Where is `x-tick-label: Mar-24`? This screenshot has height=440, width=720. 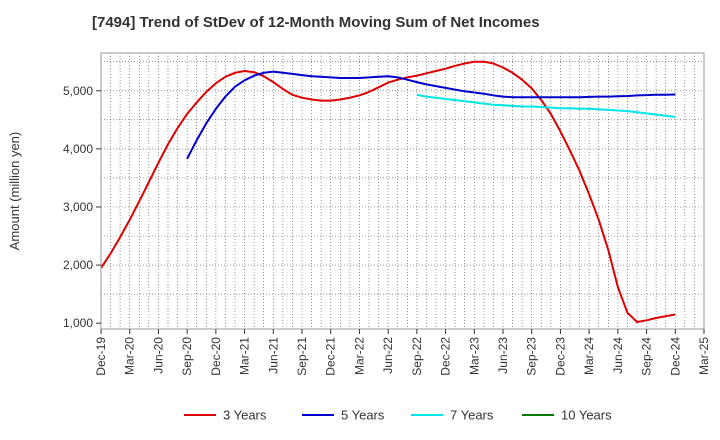 x-tick-label: Mar-24 is located at coordinates (589, 356).